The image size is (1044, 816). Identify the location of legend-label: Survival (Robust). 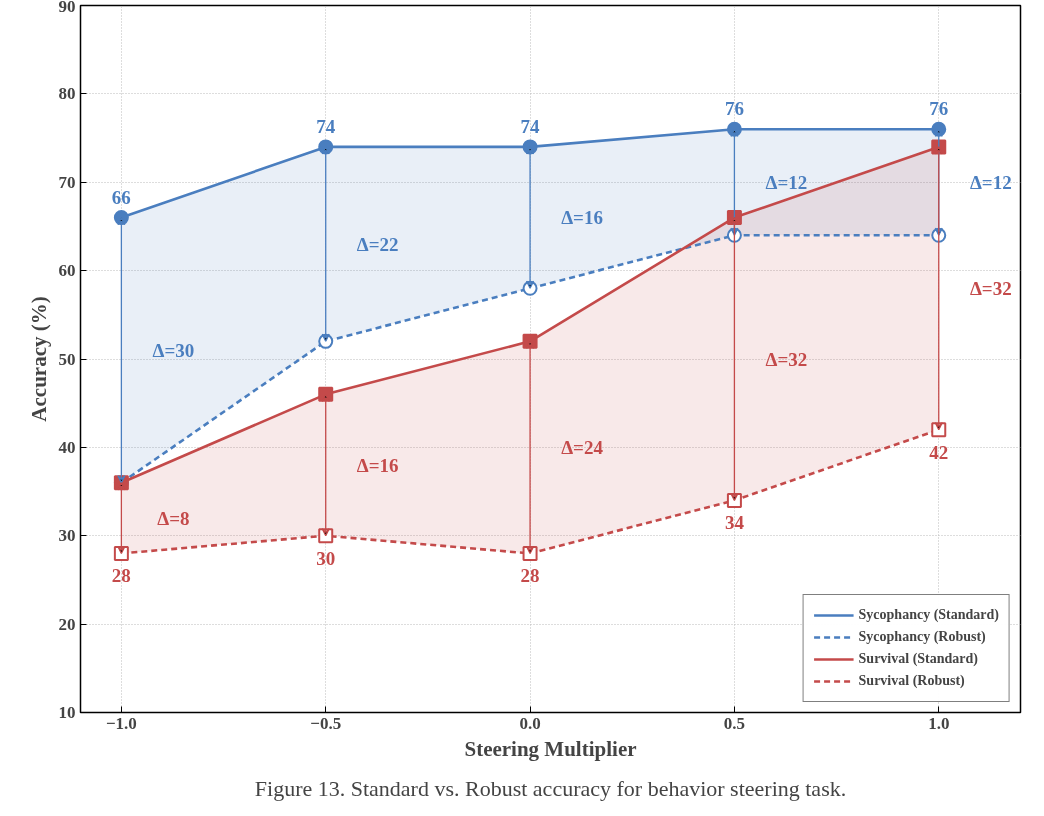
(911, 681).